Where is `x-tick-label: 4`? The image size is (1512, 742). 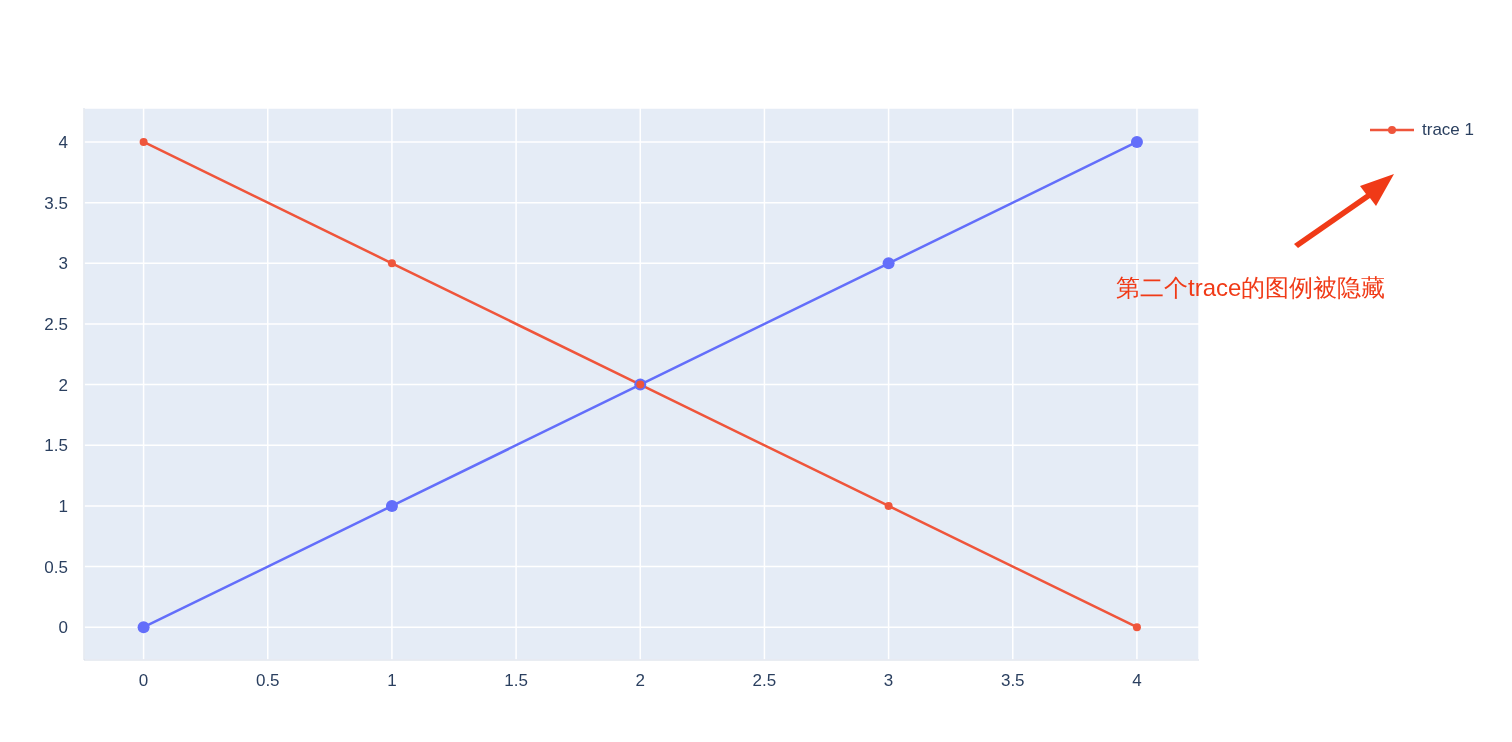
x-tick-label: 4 is located at coordinates (1137, 681).